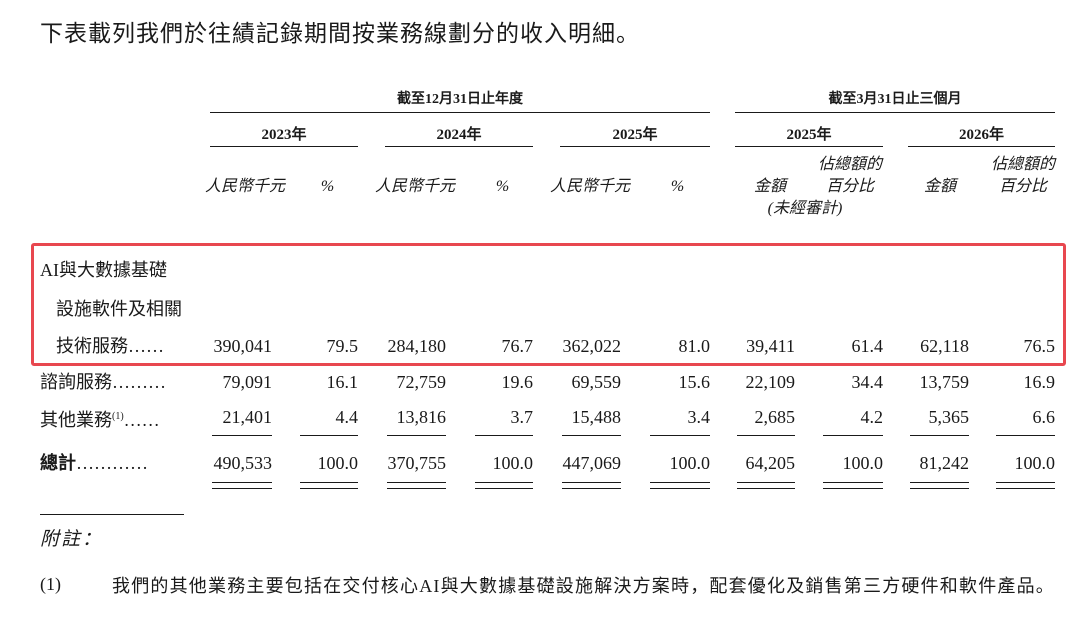  Describe the element at coordinates (770, 382) in the screenshot. I see `cell: 22,109` at that location.